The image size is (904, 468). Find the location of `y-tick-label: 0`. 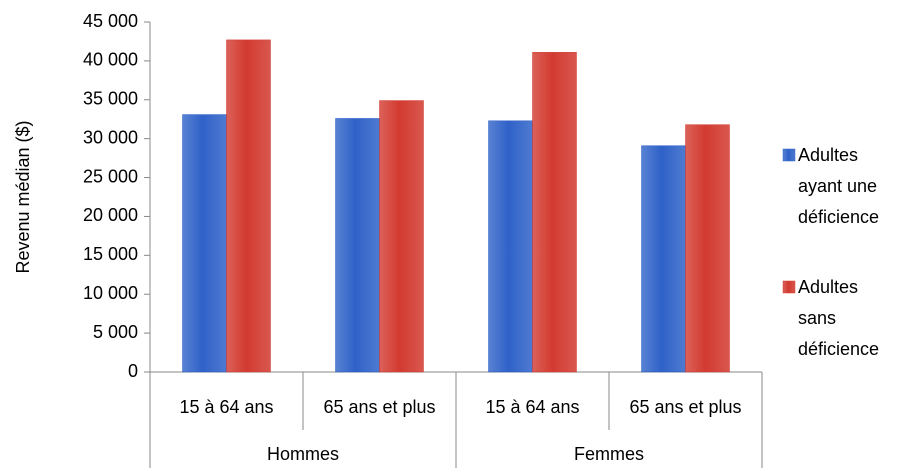

y-tick-label: 0 is located at coordinates (133, 371).